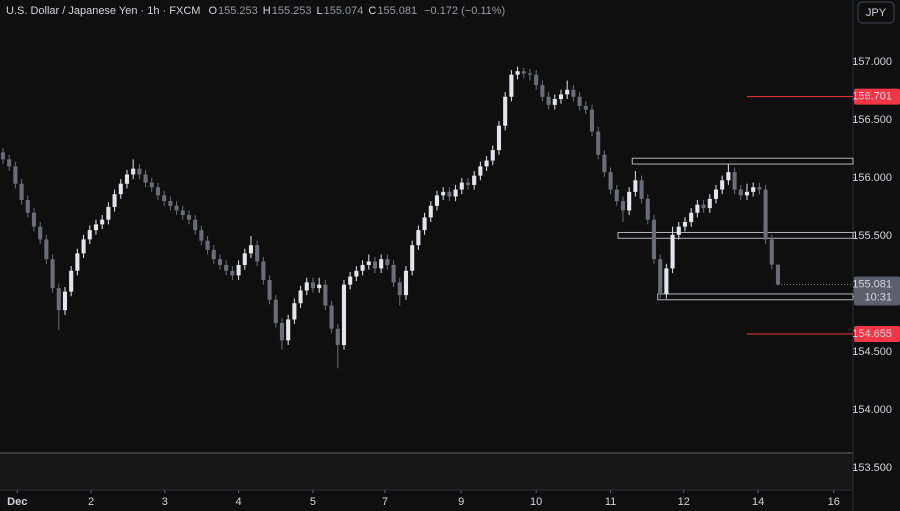 The image size is (900, 511). I want to click on x-tick-label: 4, so click(239, 502).